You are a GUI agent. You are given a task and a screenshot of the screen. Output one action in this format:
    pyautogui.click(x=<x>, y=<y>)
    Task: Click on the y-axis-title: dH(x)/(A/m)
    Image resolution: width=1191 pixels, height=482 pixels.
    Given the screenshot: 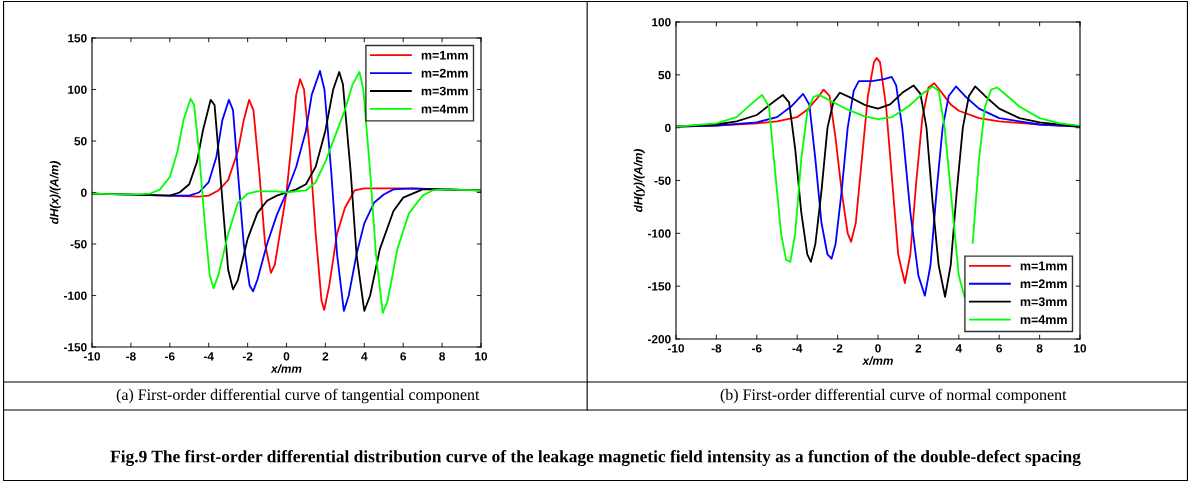 What is the action you would take?
    pyautogui.click(x=55, y=192)
    